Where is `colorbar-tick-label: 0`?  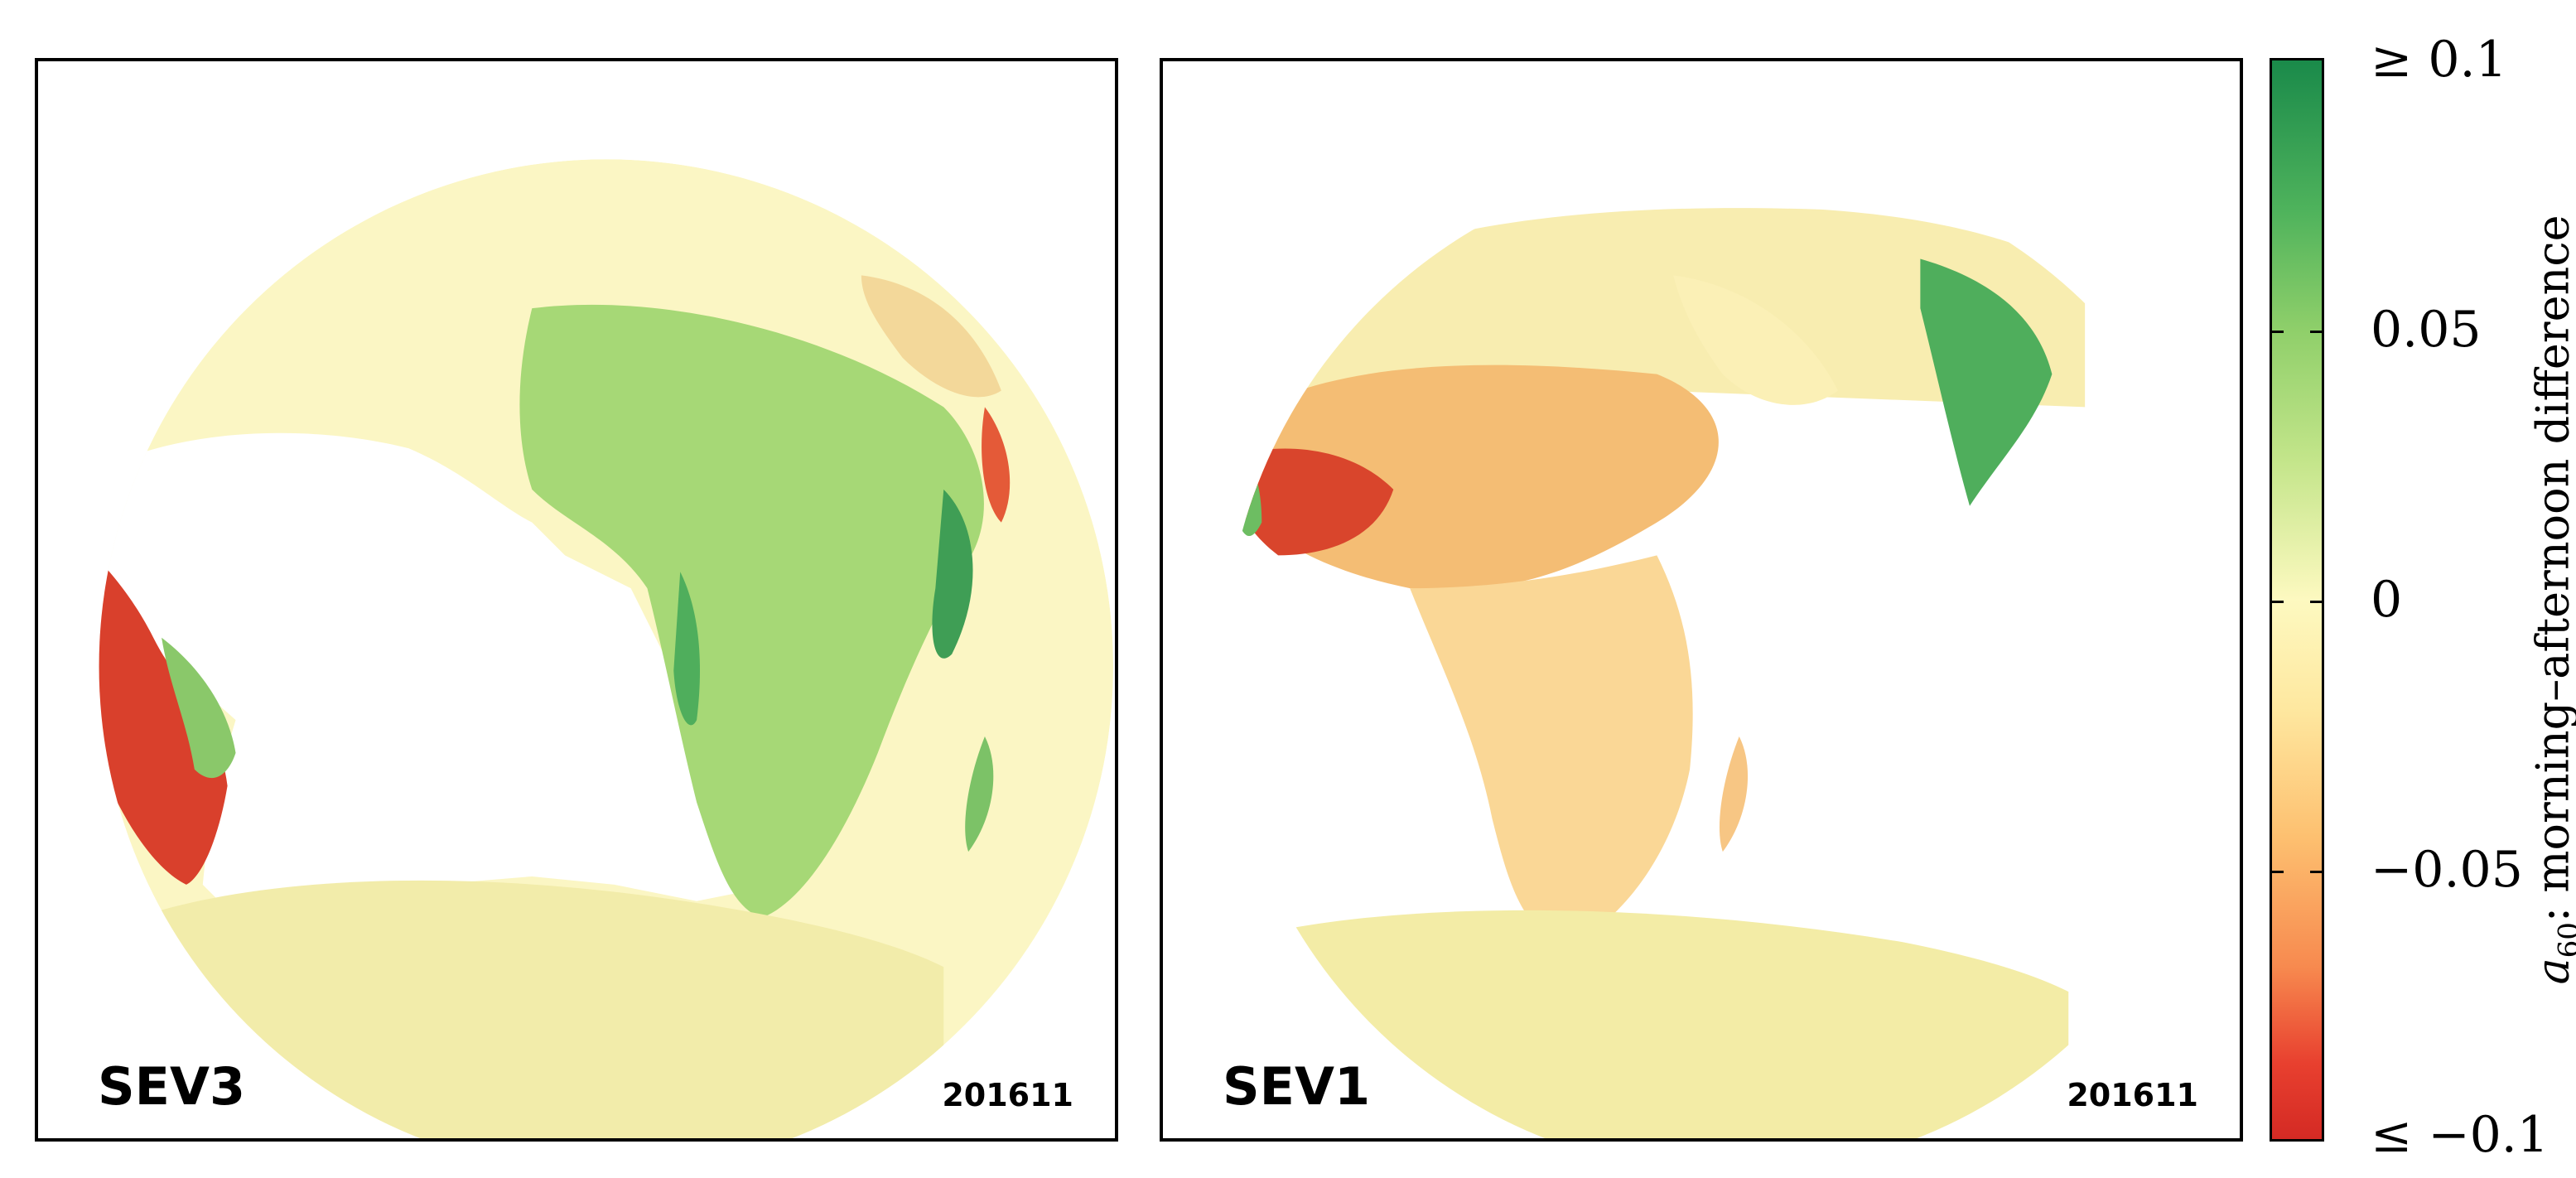 colorbar-tick-label: 0 is located at coordinates (2387, 600).